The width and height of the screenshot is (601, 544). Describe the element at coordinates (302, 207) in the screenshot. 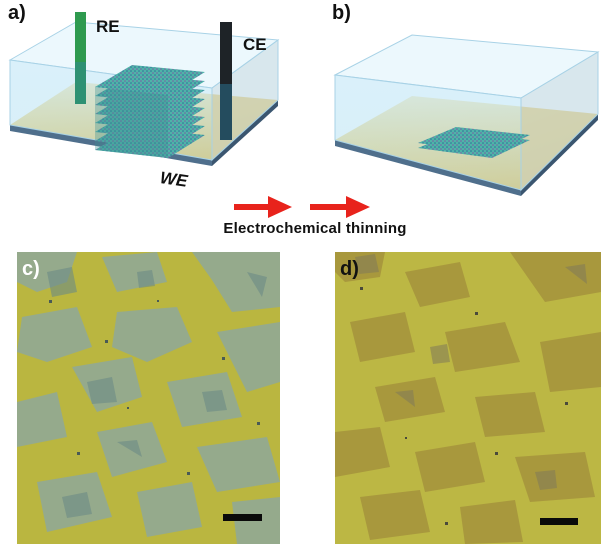

I see `process-arrows` at that location.